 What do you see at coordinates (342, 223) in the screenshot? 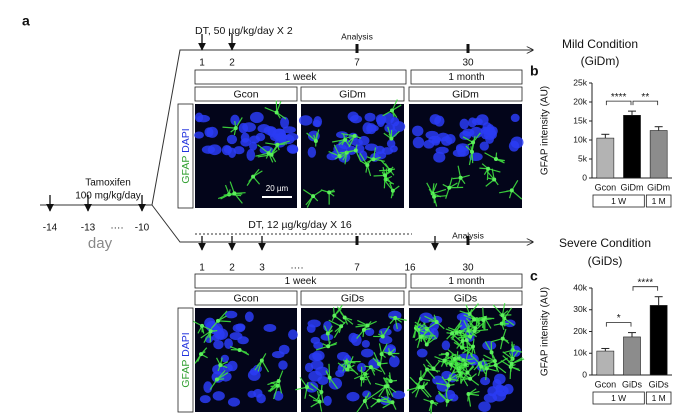
I see `severe-axis` at bounding box center [342, 223].